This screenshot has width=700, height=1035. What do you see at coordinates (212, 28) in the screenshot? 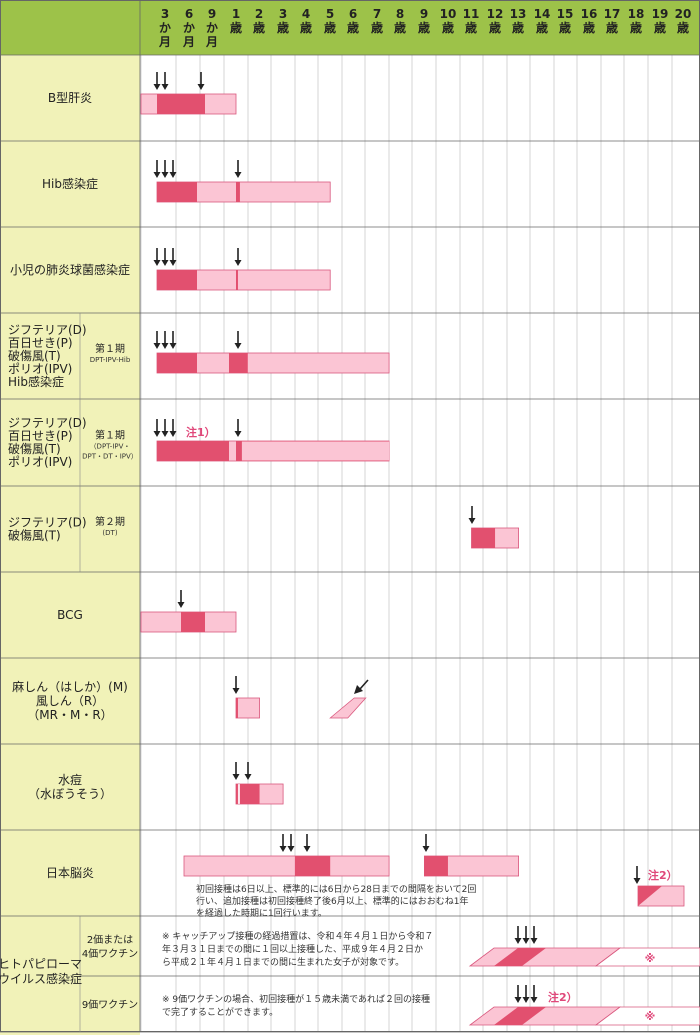
I see `col-header-label: か` at bounding box center [212, 28].